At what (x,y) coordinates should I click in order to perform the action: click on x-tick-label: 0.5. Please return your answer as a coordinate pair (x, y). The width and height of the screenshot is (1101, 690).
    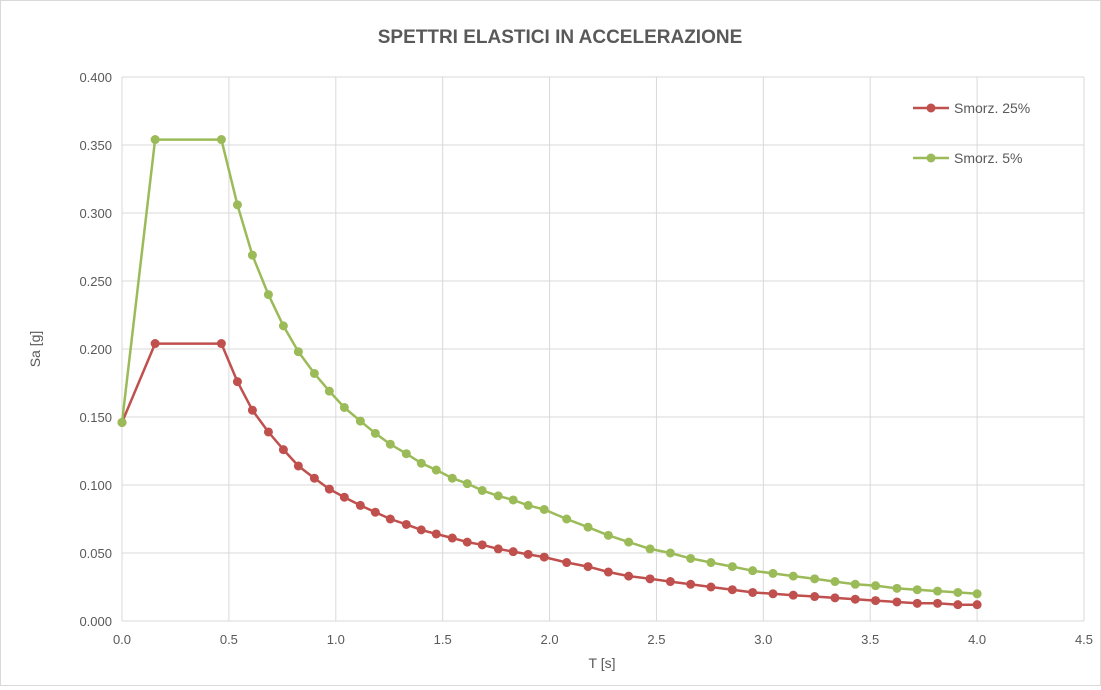
    Looking at the image, I should click on (229, 639).